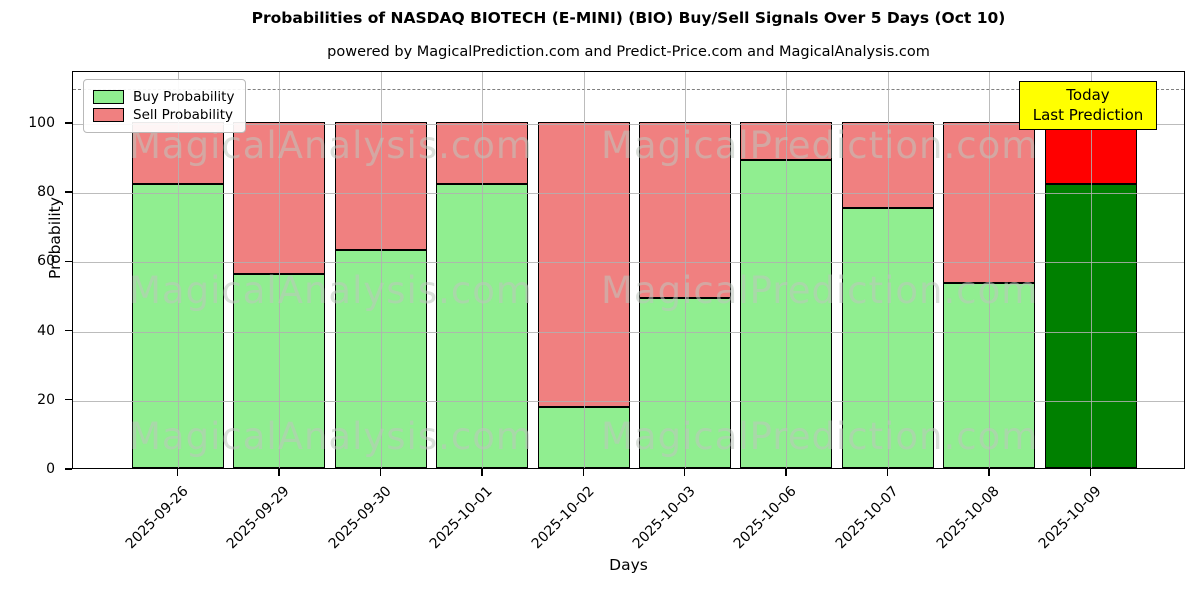 The height and width of the screenshot is (600, 1200). What do you see at coordinates (1070, 518) in the screenshot?
I see `x-tick-label-2025-10-09: 2025-10-09` at bounding box center [1070, 518].